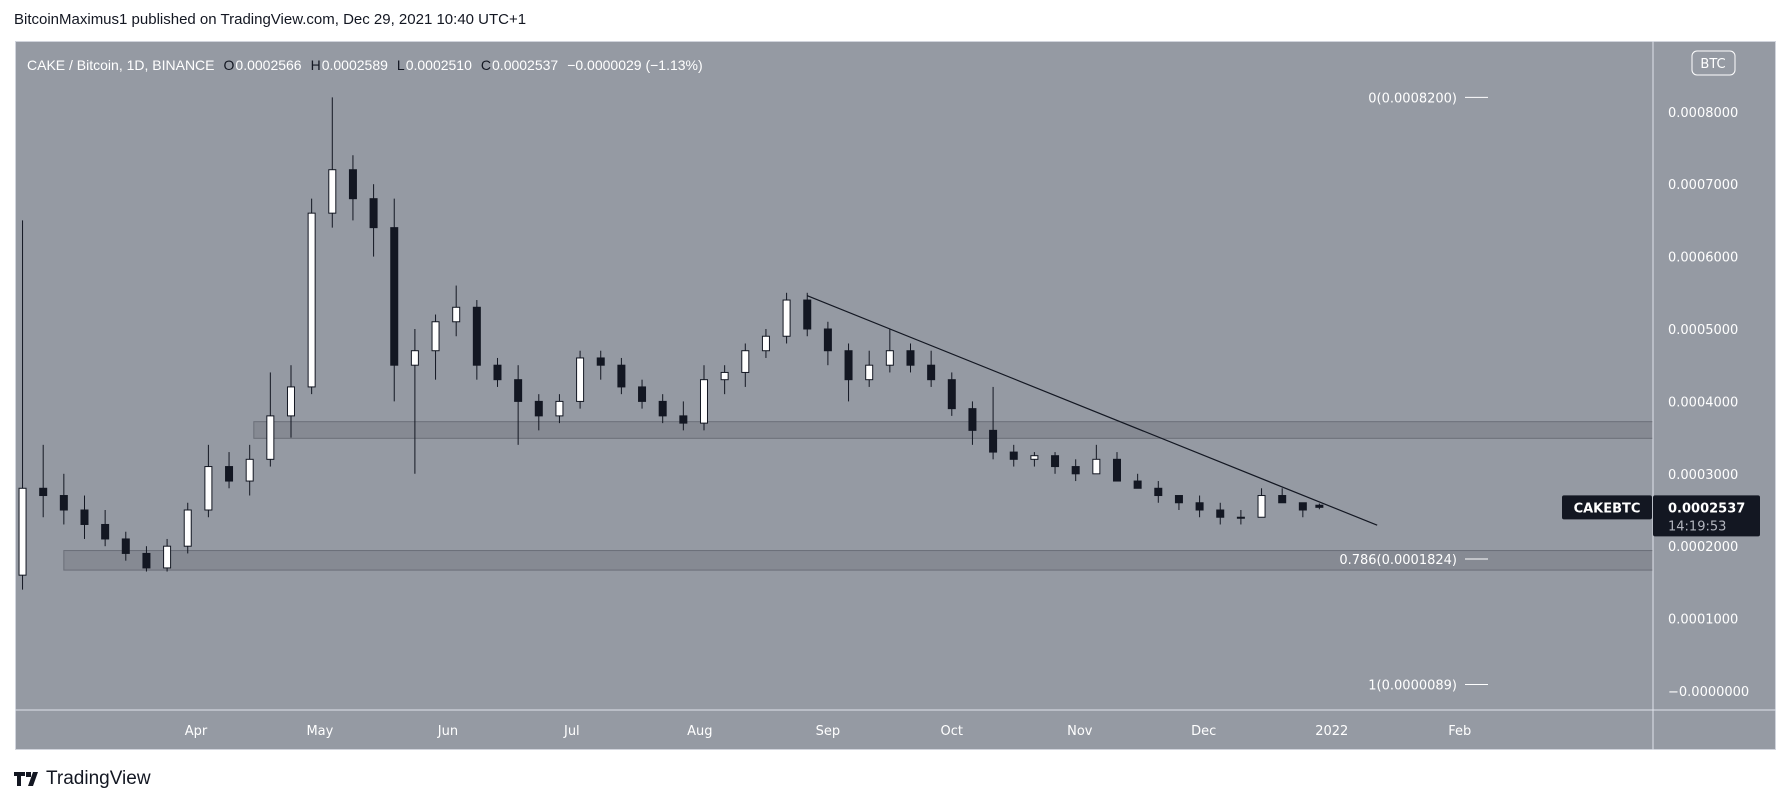  Describe the element at coordinates (439, 65) in the screenshot. I see `legend-l: 0.0002510` at that location.